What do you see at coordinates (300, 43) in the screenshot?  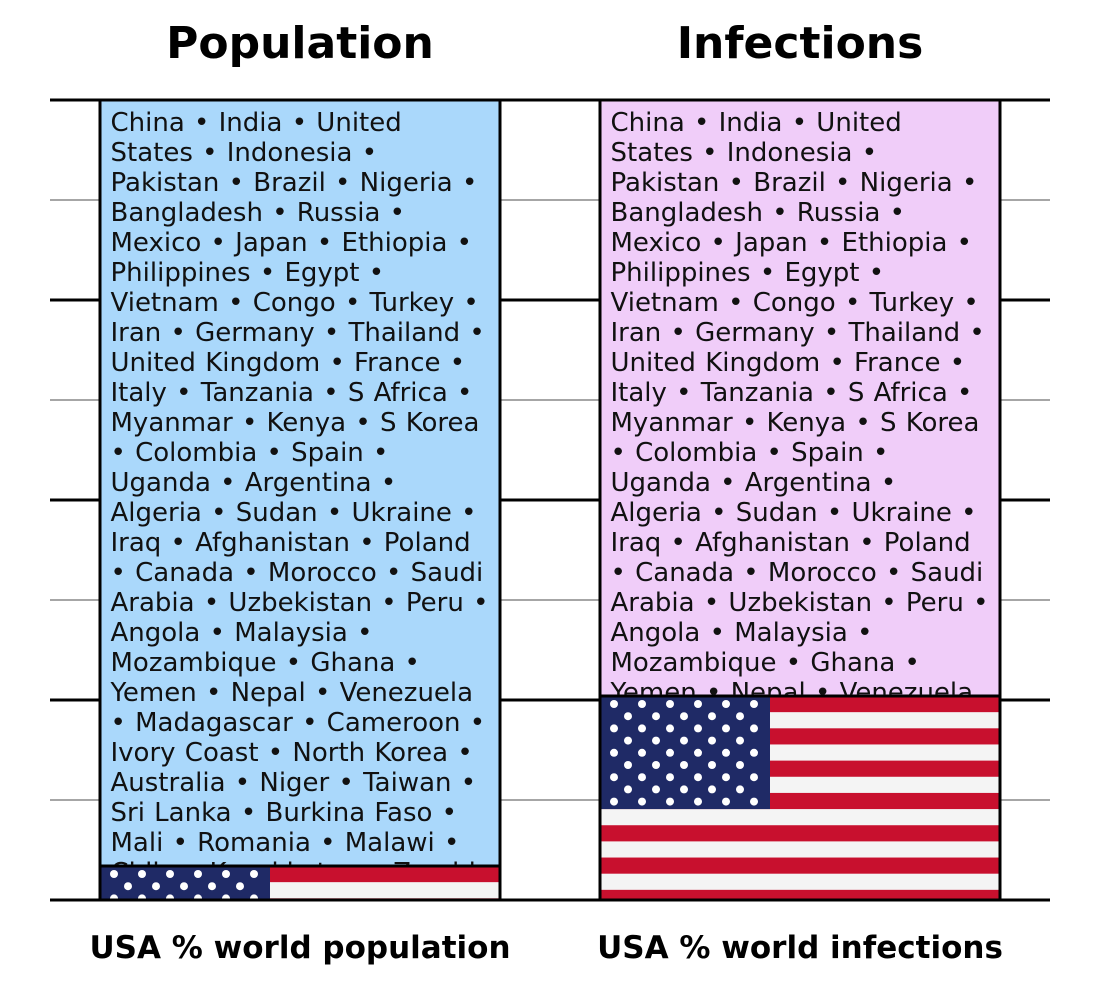 I see `chart-title: Population` at bounding box center [300, 43].